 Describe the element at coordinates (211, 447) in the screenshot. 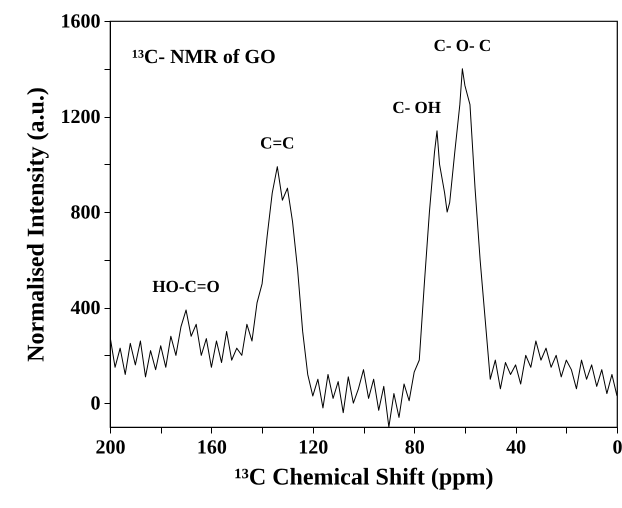

I see `x-tick-label: 160` at that location.